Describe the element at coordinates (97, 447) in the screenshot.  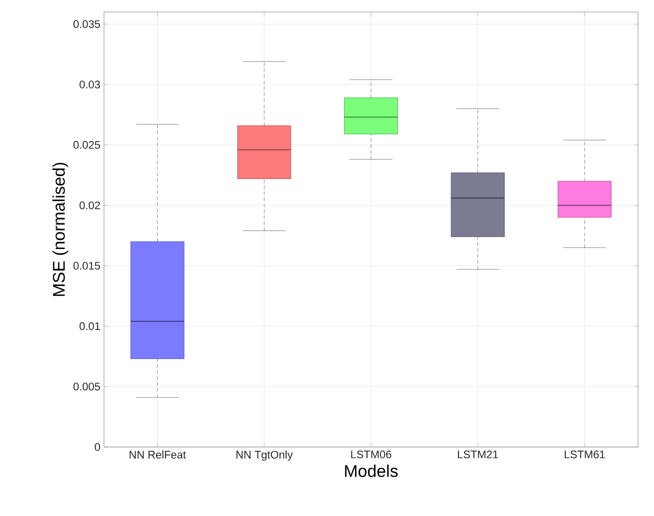
I see `y-tick-label: 0` at that location.